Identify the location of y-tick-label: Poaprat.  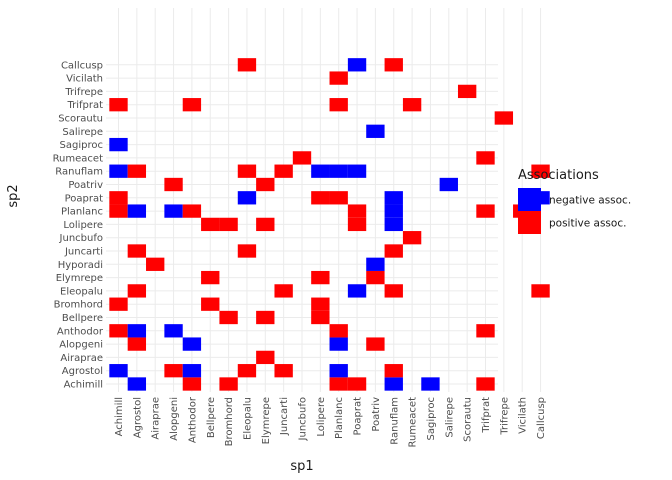
(84, 198).